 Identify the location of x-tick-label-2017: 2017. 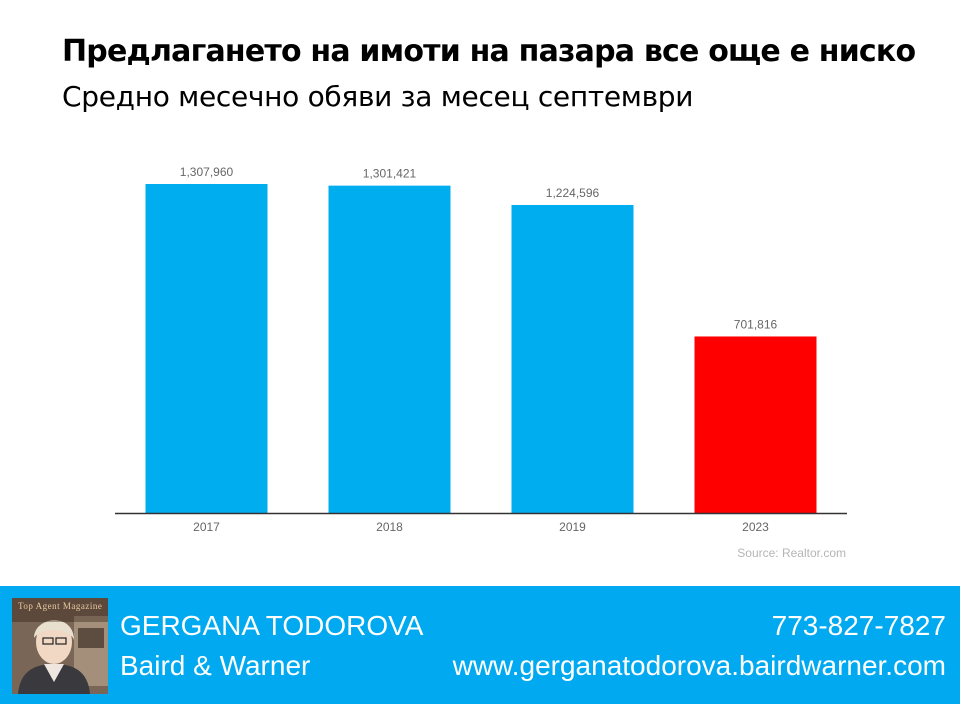
(206, 527).